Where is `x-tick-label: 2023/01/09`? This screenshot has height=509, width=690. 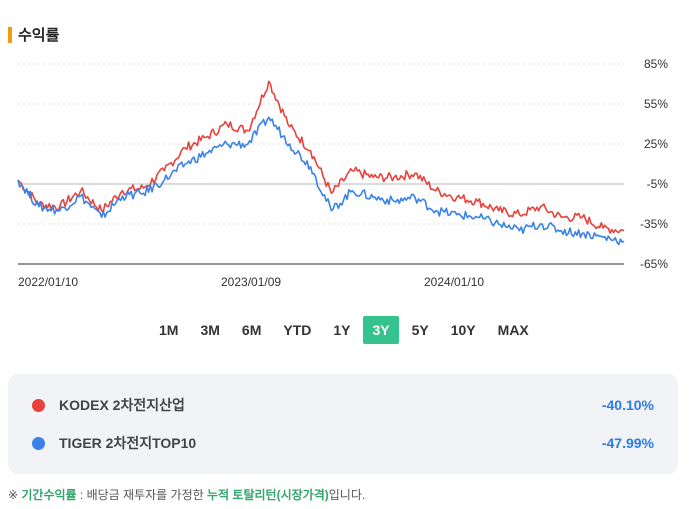
x-tick-label: 2023/01/09 is located at coordinates (251, 282).